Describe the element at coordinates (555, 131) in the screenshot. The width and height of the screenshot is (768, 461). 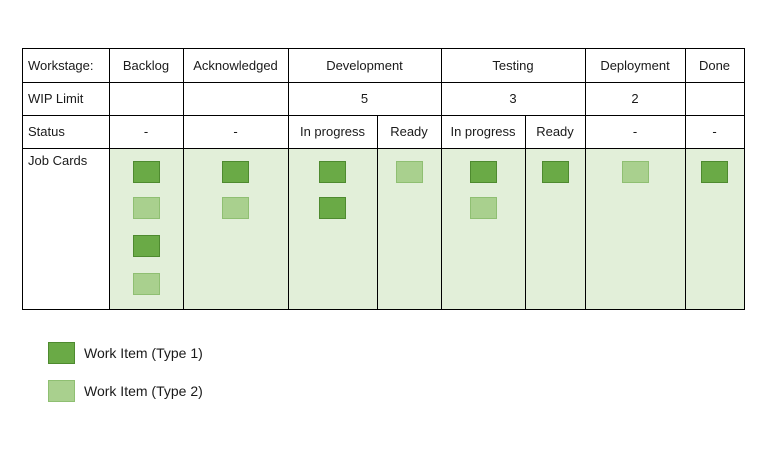
I see `status-testing-1: Ready` at that location.